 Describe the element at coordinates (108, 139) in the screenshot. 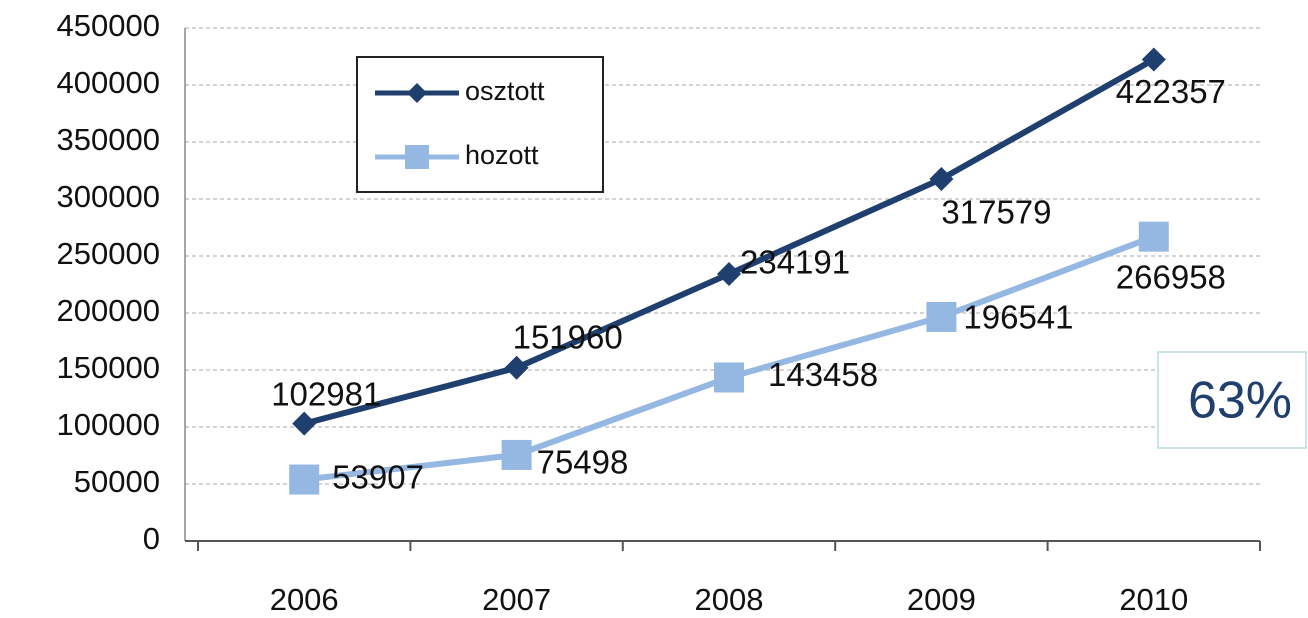

I see `y-tick-label: 350000` at that location.